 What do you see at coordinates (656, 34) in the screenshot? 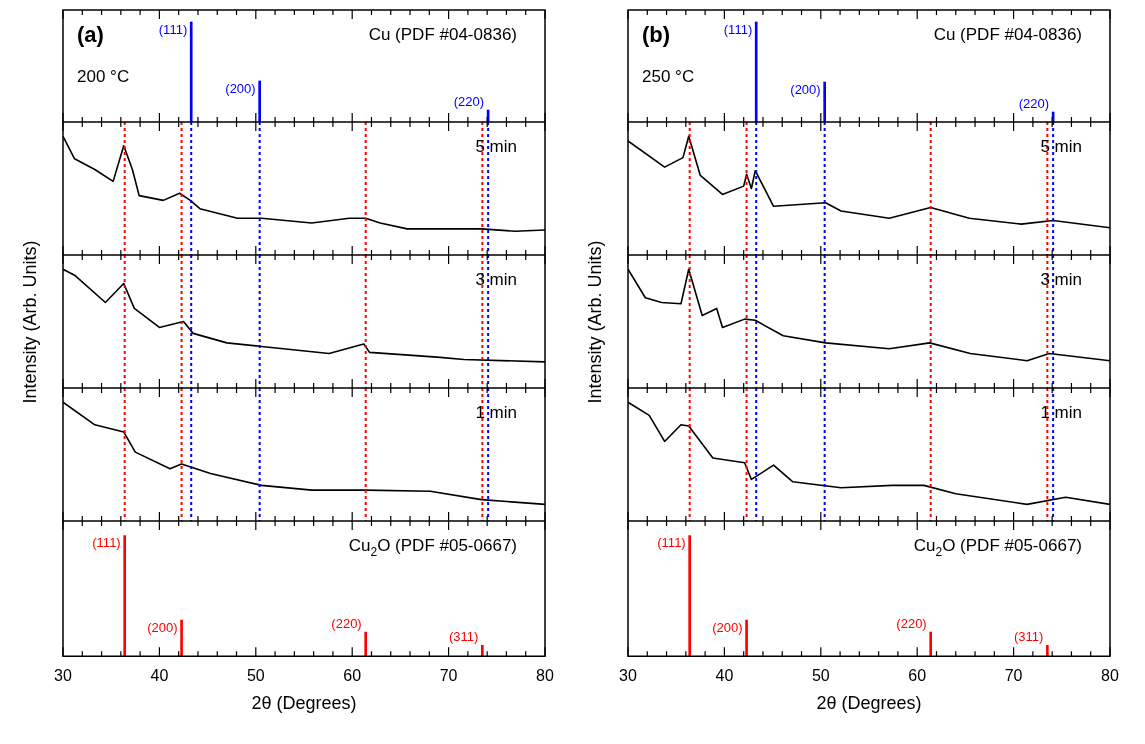
I see `annotation: (b)` at bounding box center [656, 34].